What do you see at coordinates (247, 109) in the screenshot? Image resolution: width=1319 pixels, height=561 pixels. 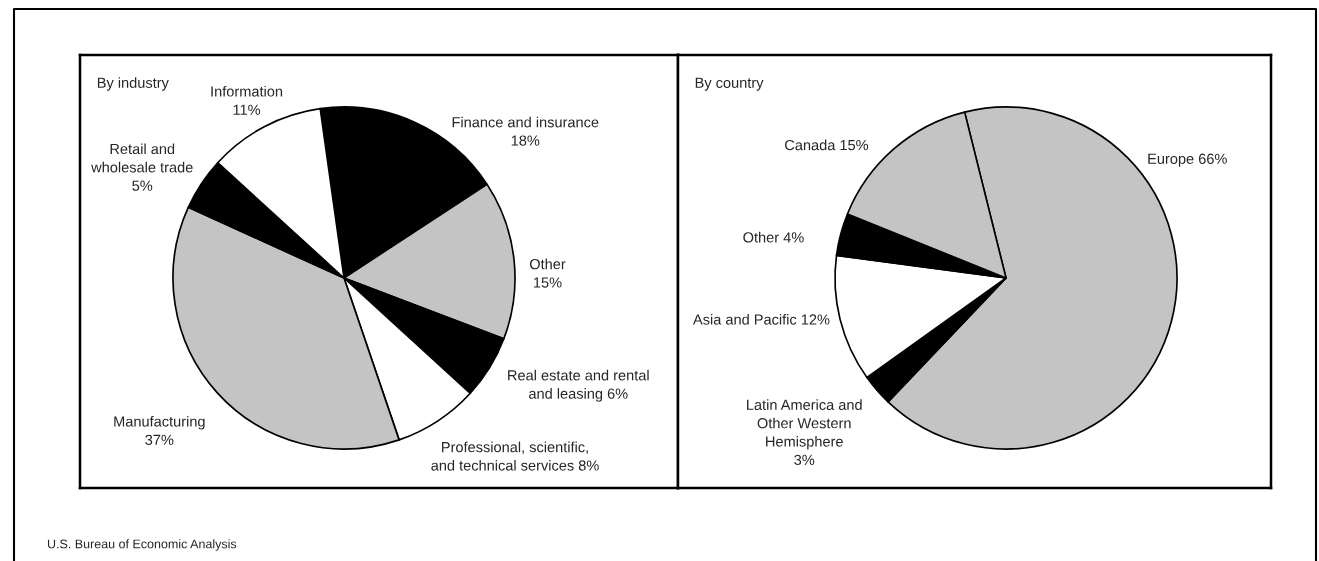 I see `data-label: 11%` at bounding box center [247, 109].